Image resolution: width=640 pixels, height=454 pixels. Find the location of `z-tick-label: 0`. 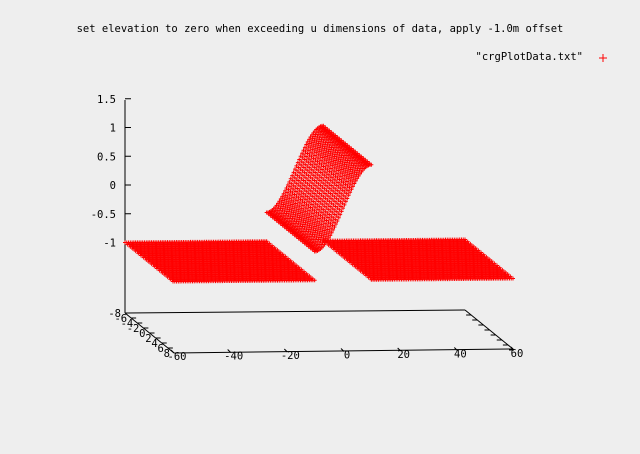

z-tick-label: 0 is located at coordinates (113, 186).